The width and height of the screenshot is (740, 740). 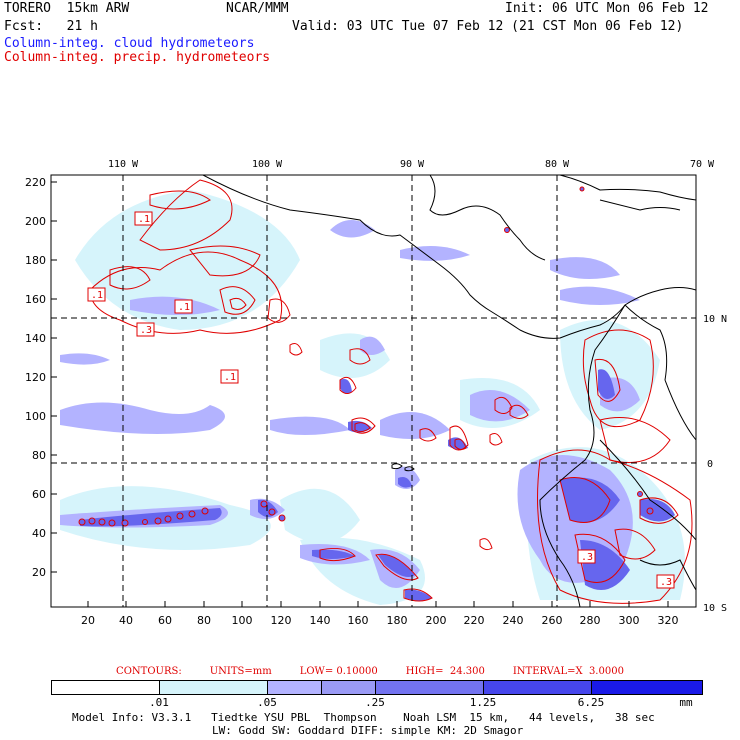 I want to click on legend-precip: Column-integ. precip. hydrometeors, so click(x=137, y=57).